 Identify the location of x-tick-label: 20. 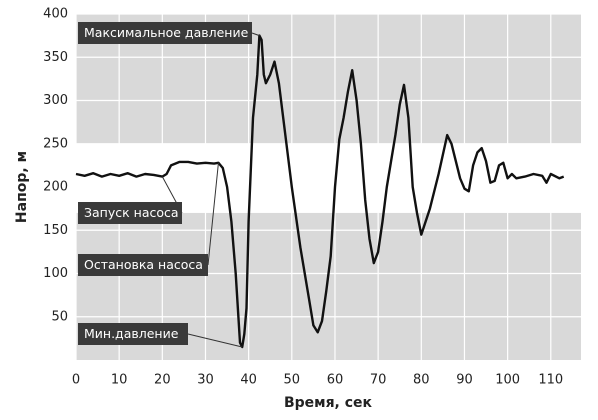
(162, 380).